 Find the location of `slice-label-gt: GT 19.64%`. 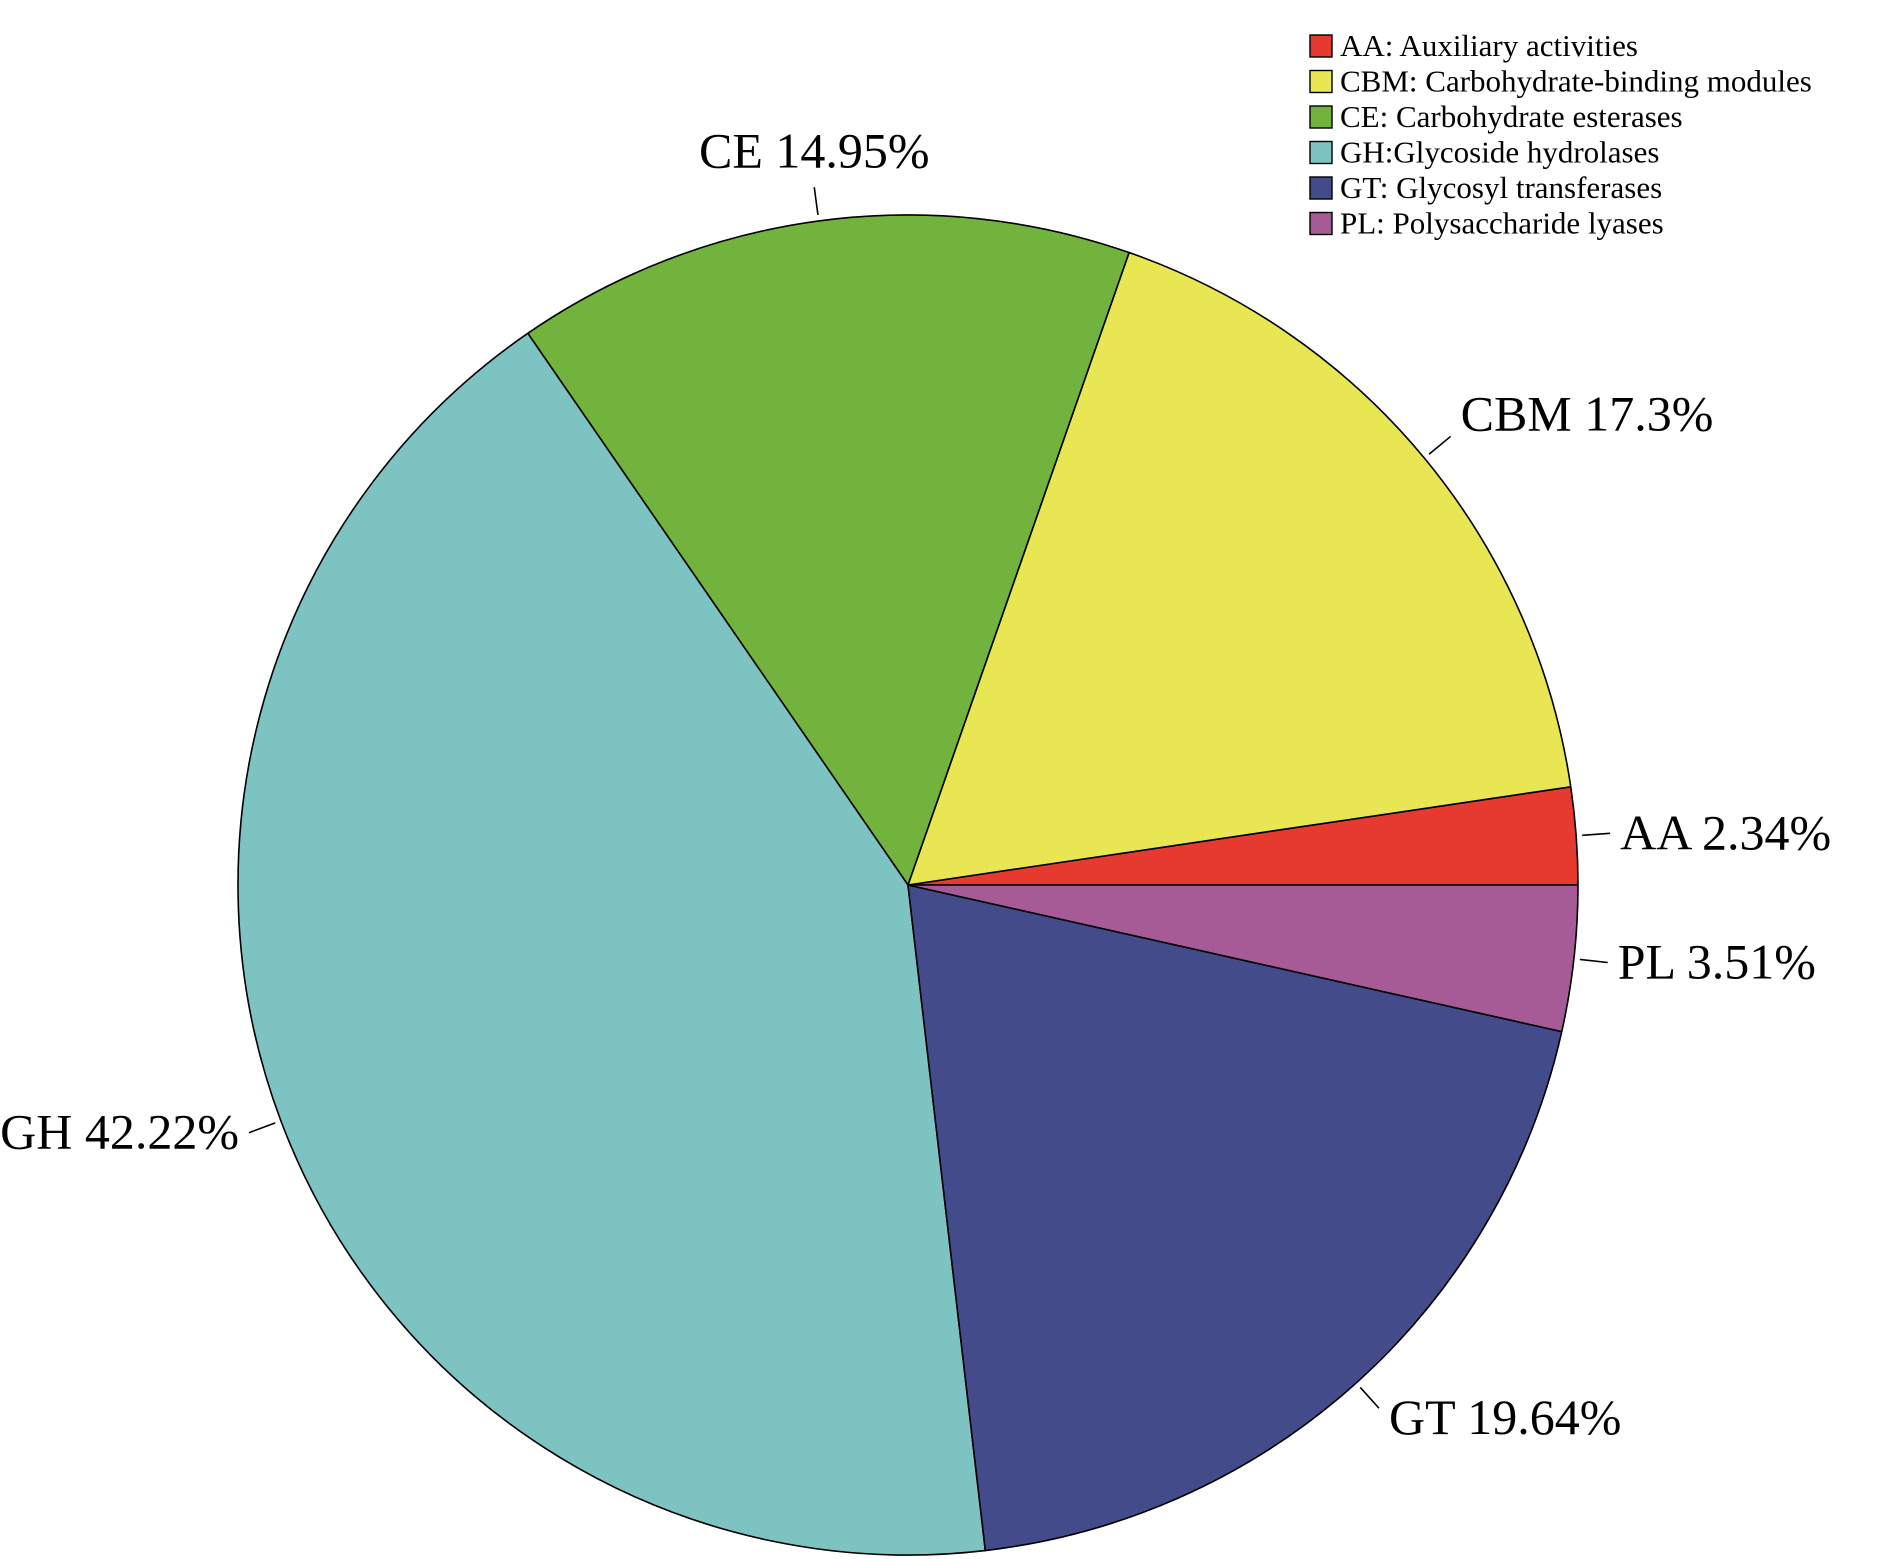

slice-label-gt: GT 19.64% is located at coordinates (1505, 1417).